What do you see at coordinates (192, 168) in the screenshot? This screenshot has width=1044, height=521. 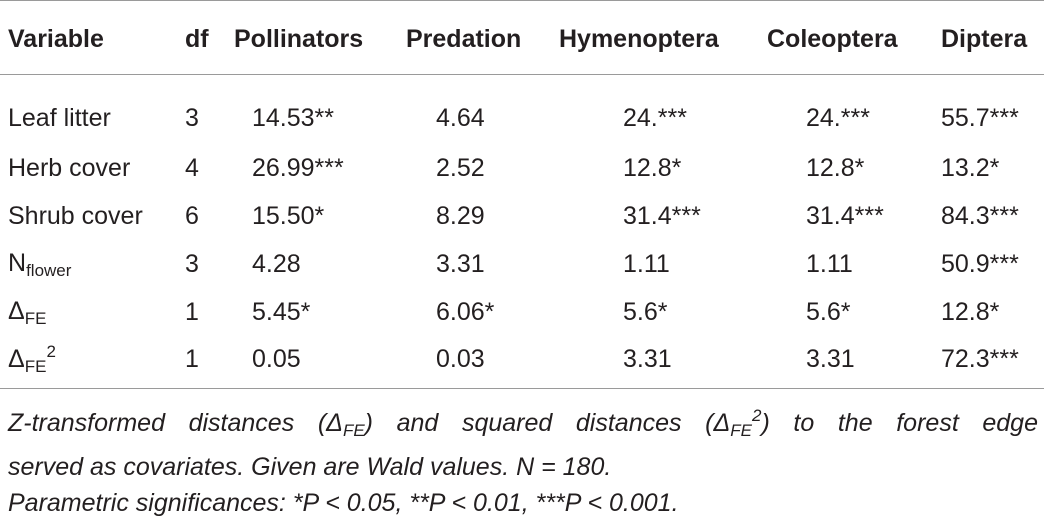 I see `cell-df: 4` at bounding box center [192, 168].